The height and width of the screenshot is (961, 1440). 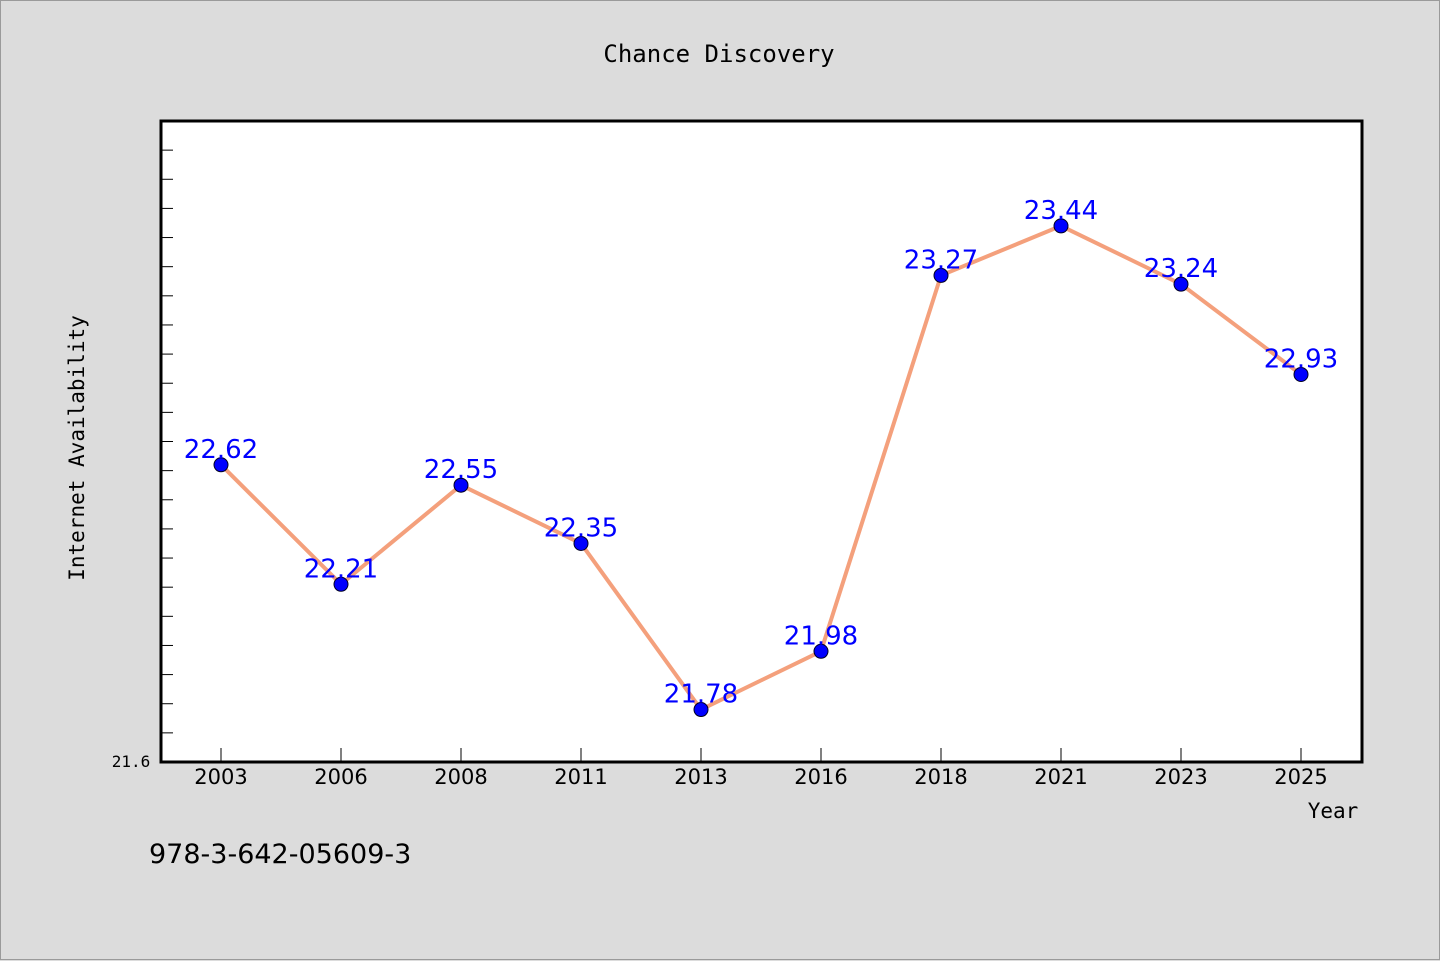 I want to click on y-axis-label: Internet Availability, so click(x=77, y=448).